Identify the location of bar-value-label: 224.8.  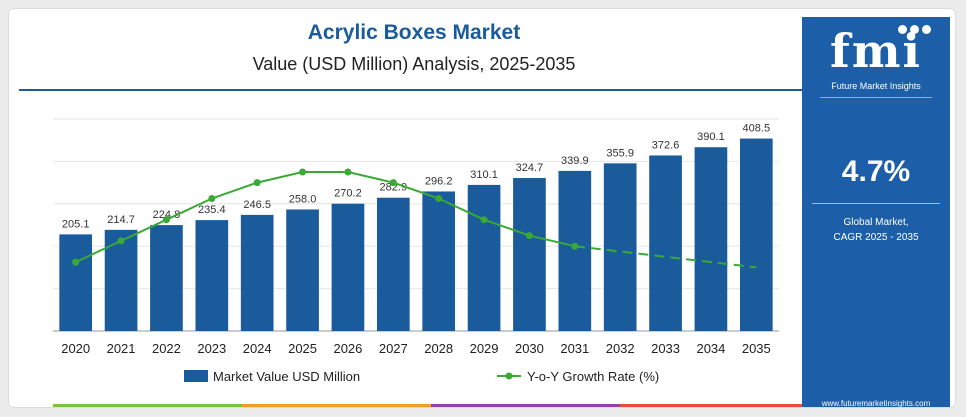
(167, 215).